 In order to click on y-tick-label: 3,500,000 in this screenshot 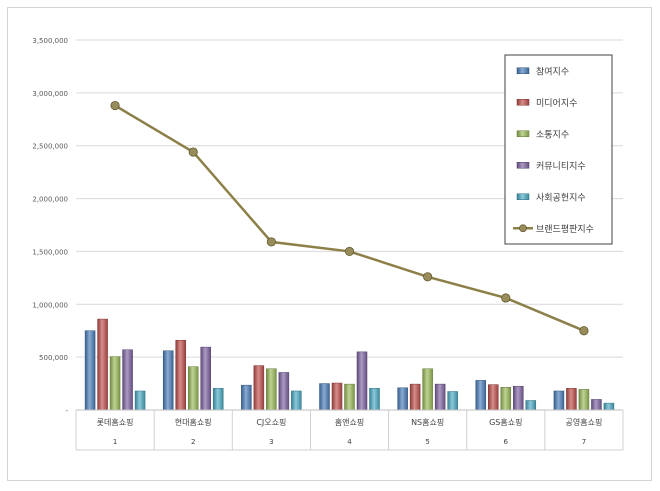, I will do `click(50, 41)`.